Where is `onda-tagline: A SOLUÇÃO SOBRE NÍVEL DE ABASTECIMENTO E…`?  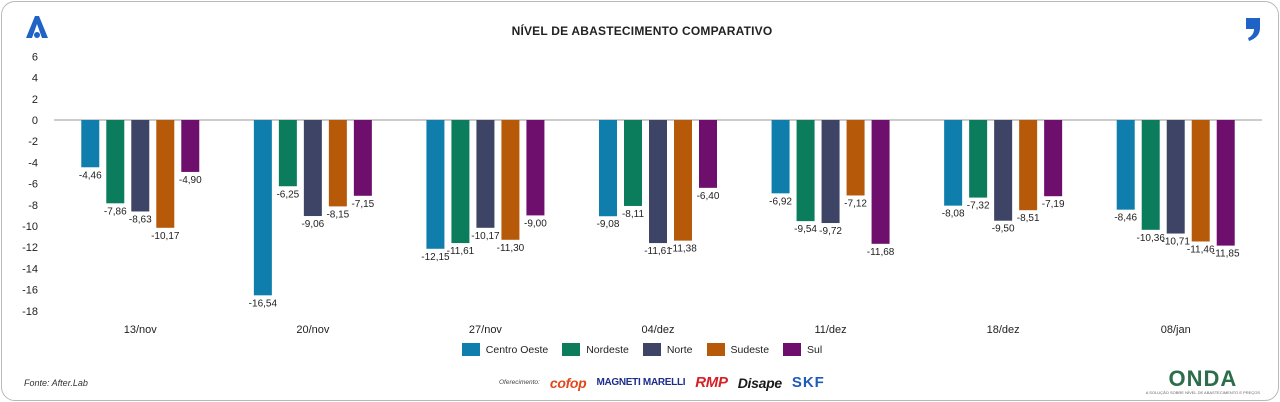
onda-tagline: A SOLUÇÃO SOBRE NÍVEL DE ABASTECIMENTO E… is located at coordinates (1202, 392).